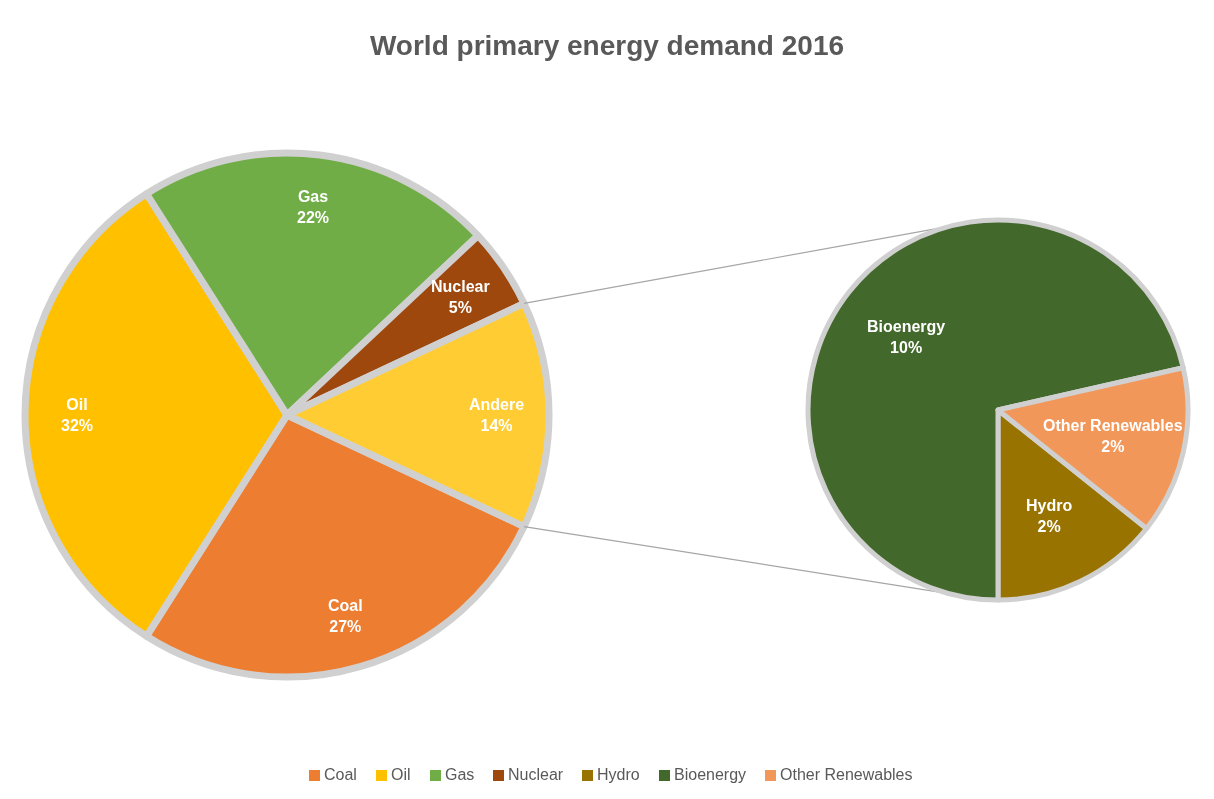 The height and width of the screenshot is (799, 1214). I want to click on data-label: 22%, so click(313, 217).